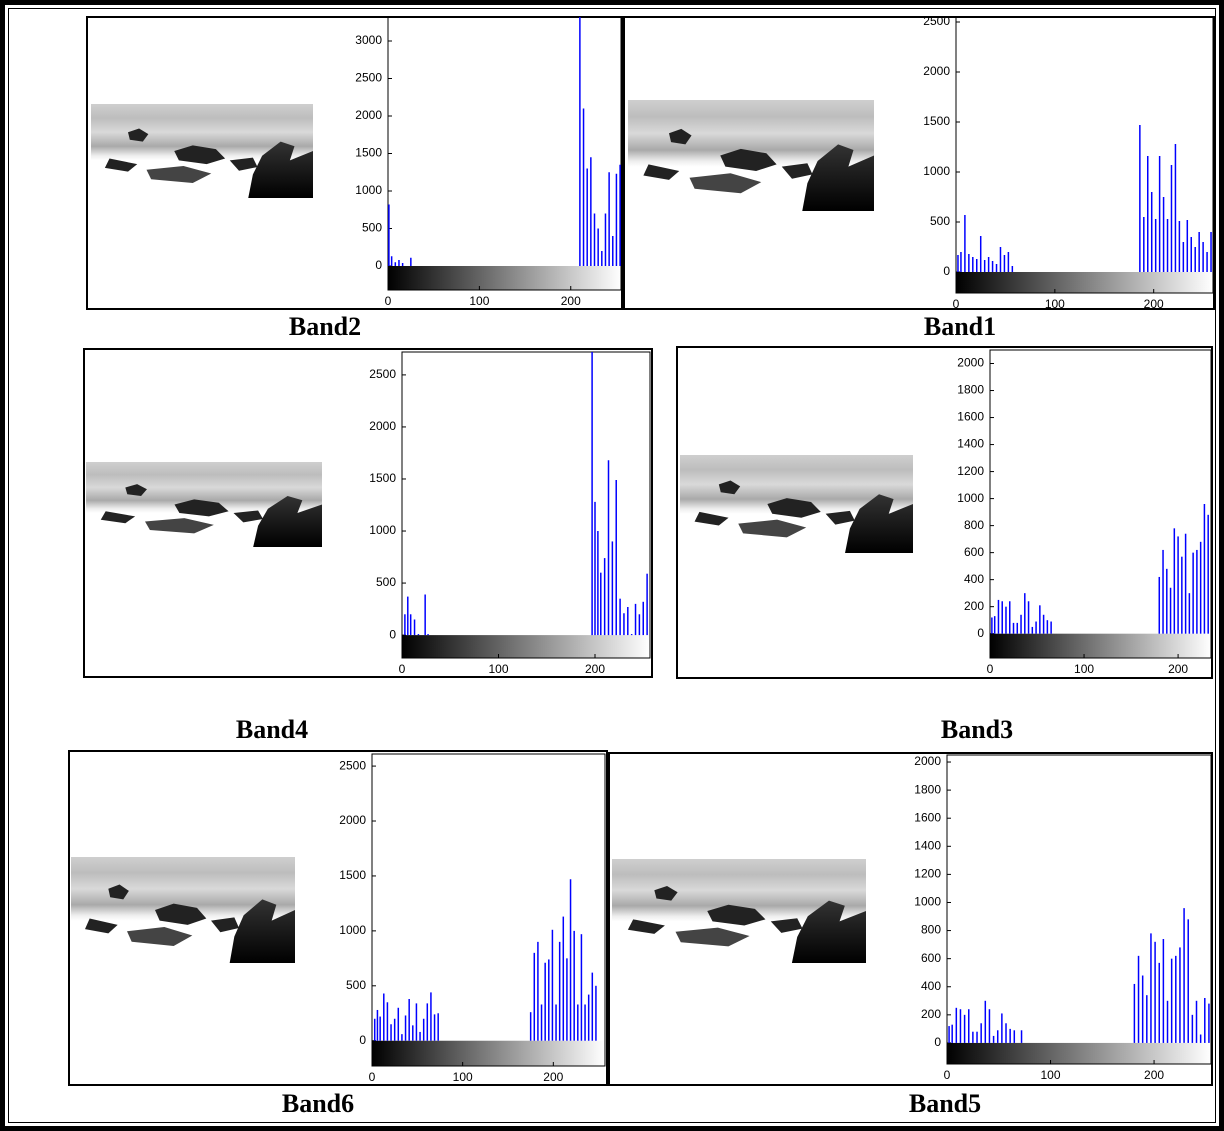 Image resolution: width=1224 pixels, height=1131 pixels. I want to click on y-tick-label: 3000, so click(368, 40).